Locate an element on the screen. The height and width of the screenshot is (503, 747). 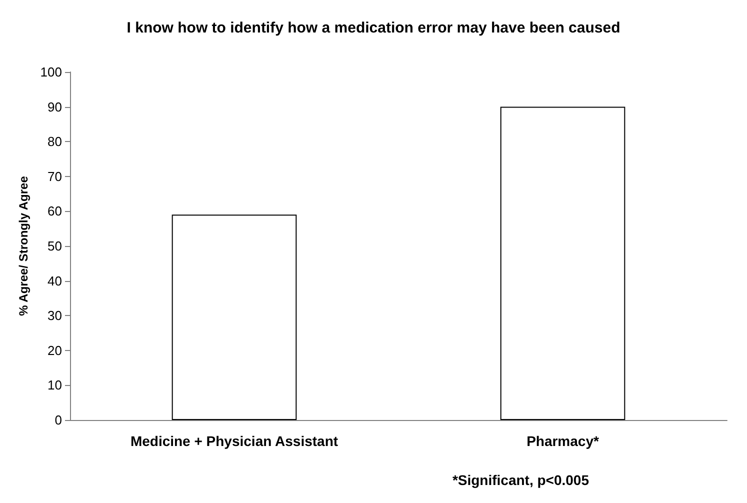
chart-title: I know how to identify how a medication error may have been caused is located at coordinates (373, 28).